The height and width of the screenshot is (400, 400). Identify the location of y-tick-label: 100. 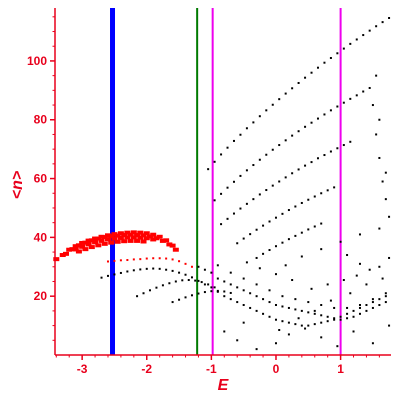
(37, 61).